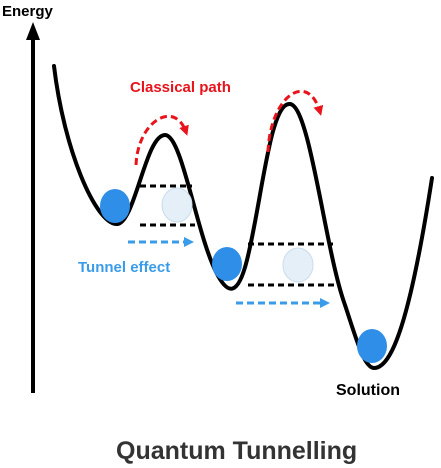  What do you see at coordinates (236, 451) in the screenshot?
I see `diagram-title: Quantum Tunnelling` at bounding box center [236, 451].